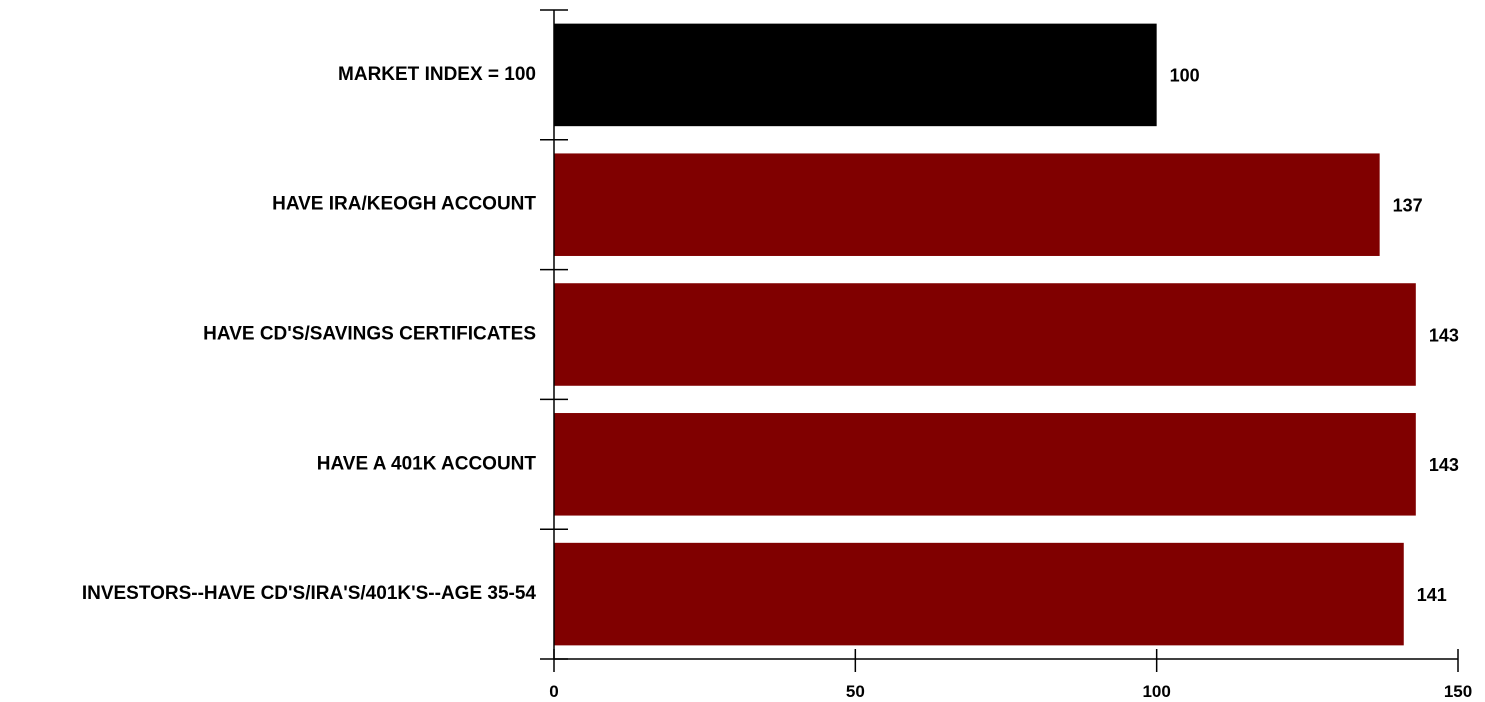 The height and width of the screenshot is (702, 1485). Describe the element at coordinates (855, 691) in the screenshot. I see `value-axis-tick-label-1: 50` at that location.